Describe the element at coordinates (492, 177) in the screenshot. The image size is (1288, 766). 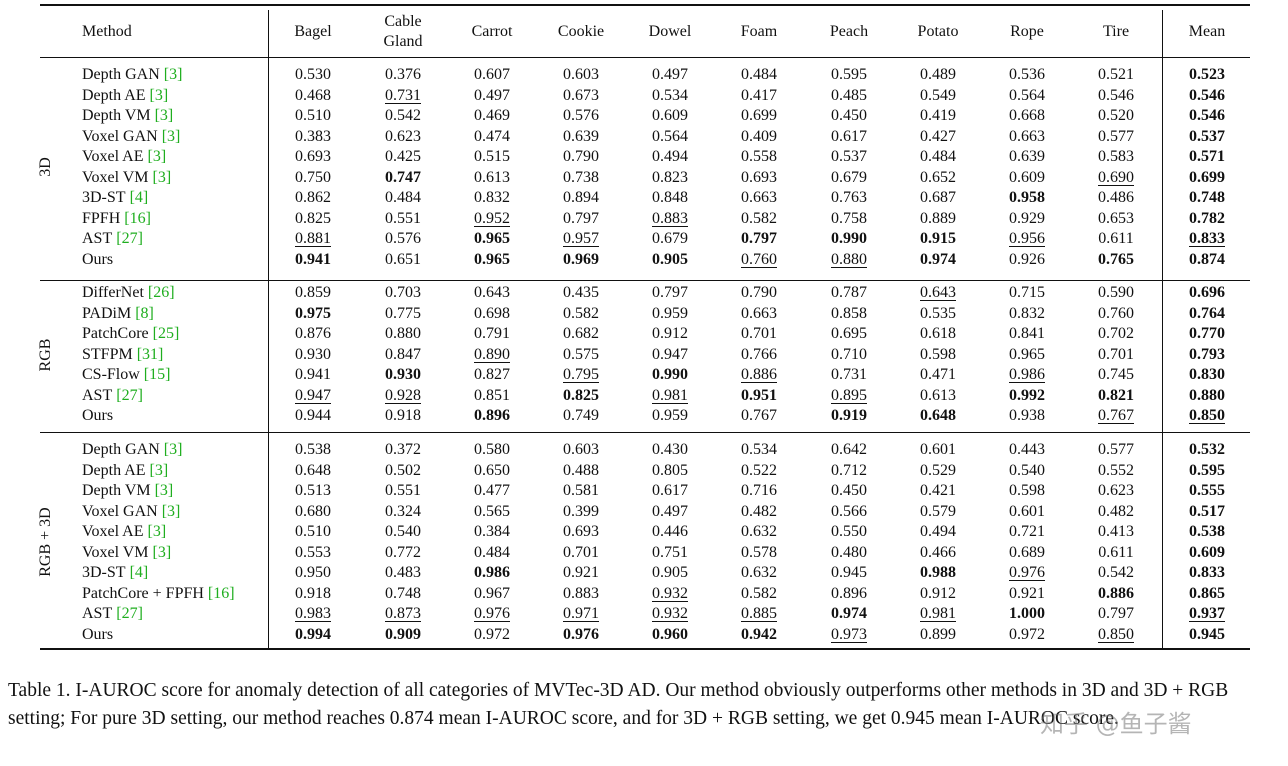
I see `value-cell: 0.613` at that location.